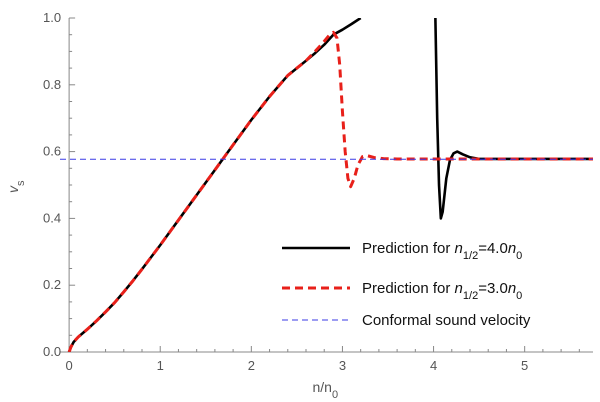  What do you see at coordinates (16, 186) in the screenshot?
I see `y-axis-title: vs` at bounding box center [16, 186].